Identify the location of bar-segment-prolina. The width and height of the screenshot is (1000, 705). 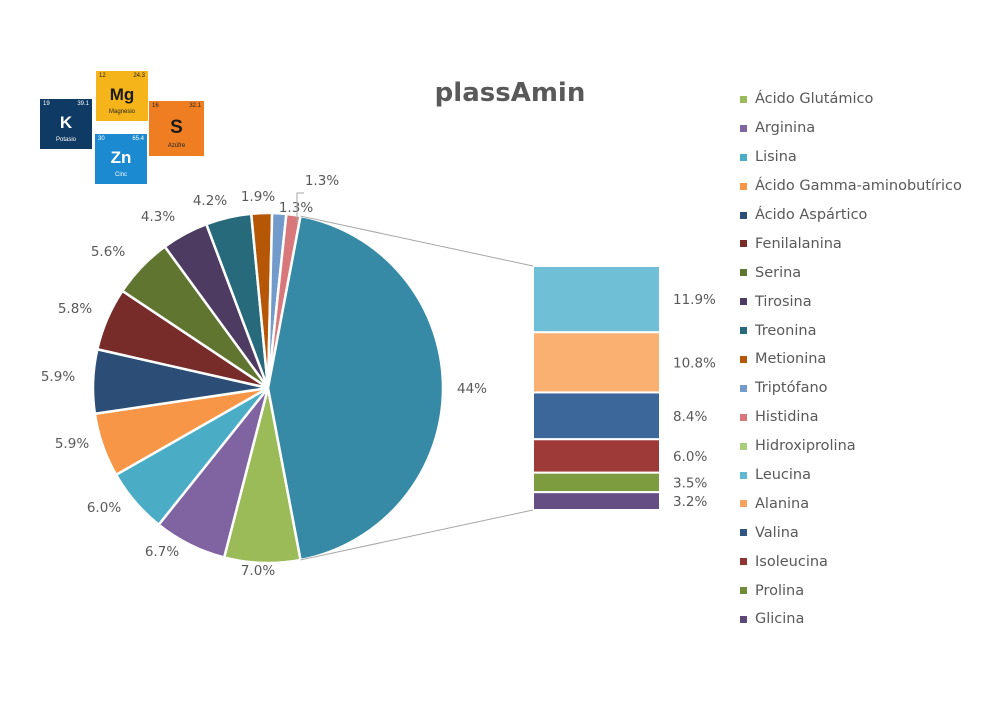
(596, 501).